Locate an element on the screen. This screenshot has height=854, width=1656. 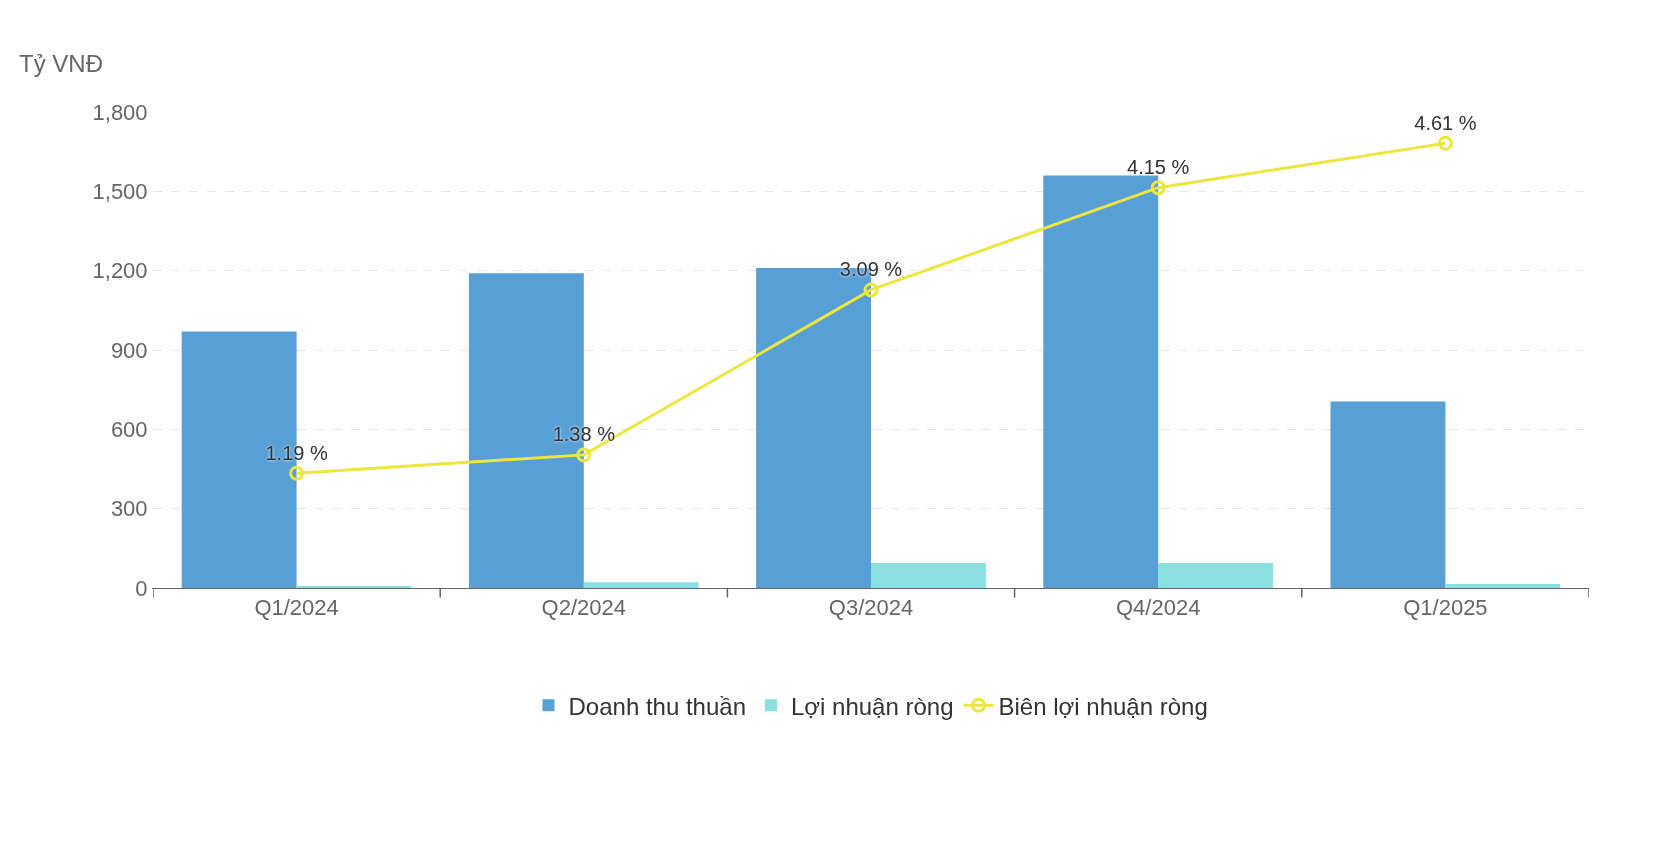
legend-label: Doanh thu thuần is located at coordinates (657, 706).